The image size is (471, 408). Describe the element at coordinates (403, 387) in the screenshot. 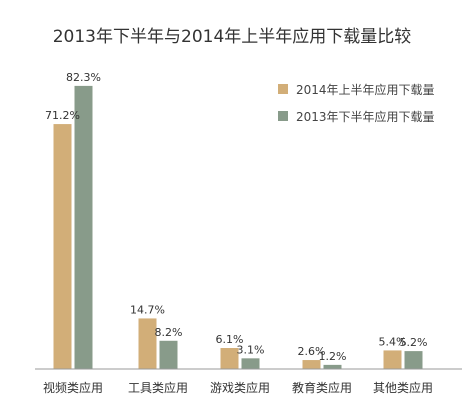

I see `category-label-4: 其他类应用` at that location.